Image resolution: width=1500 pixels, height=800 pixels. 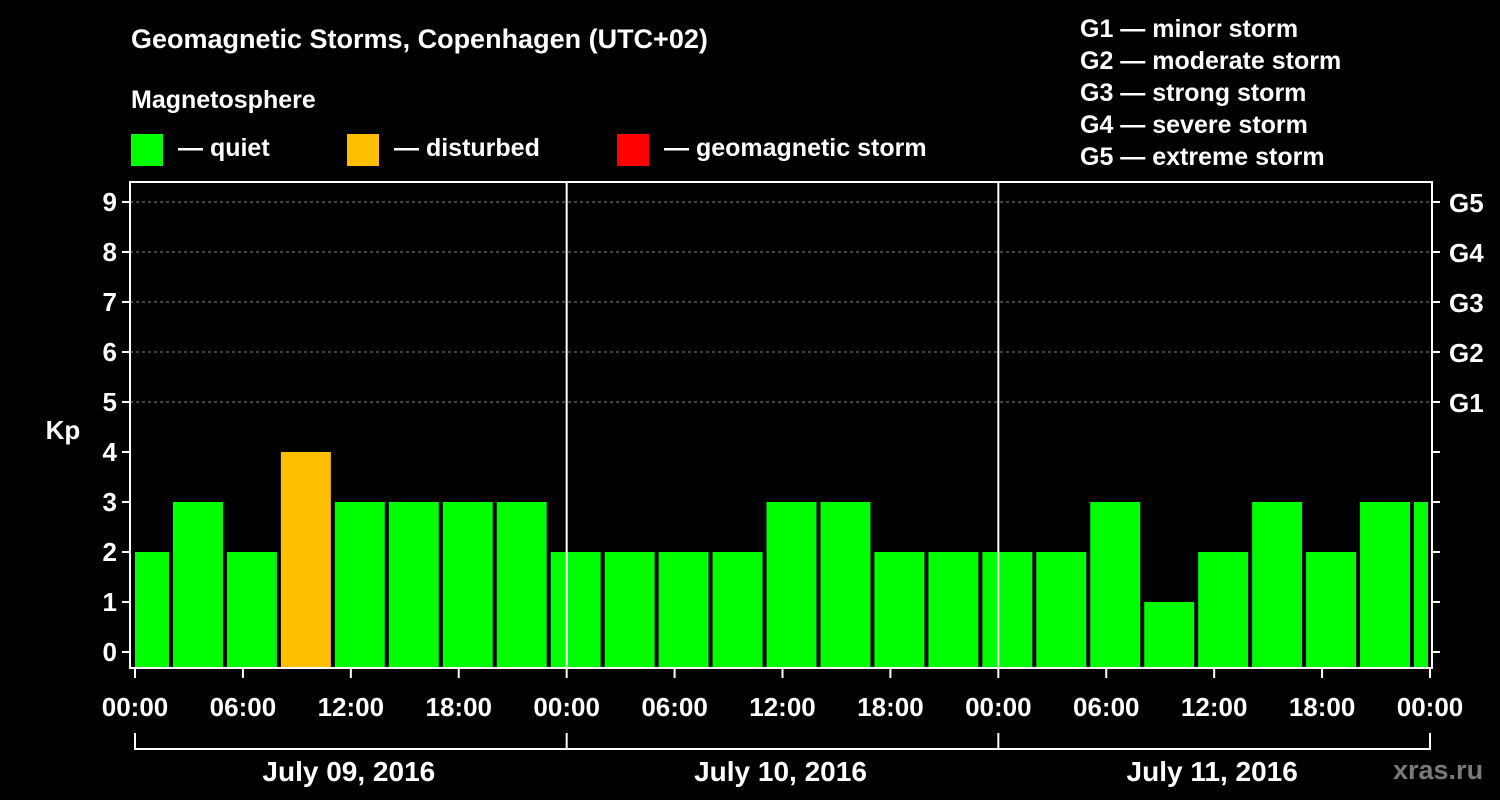 I want to click on chart-title: Geomagnetic Storms, Copenhagen (UTC+02), so click(x=419, y=39).